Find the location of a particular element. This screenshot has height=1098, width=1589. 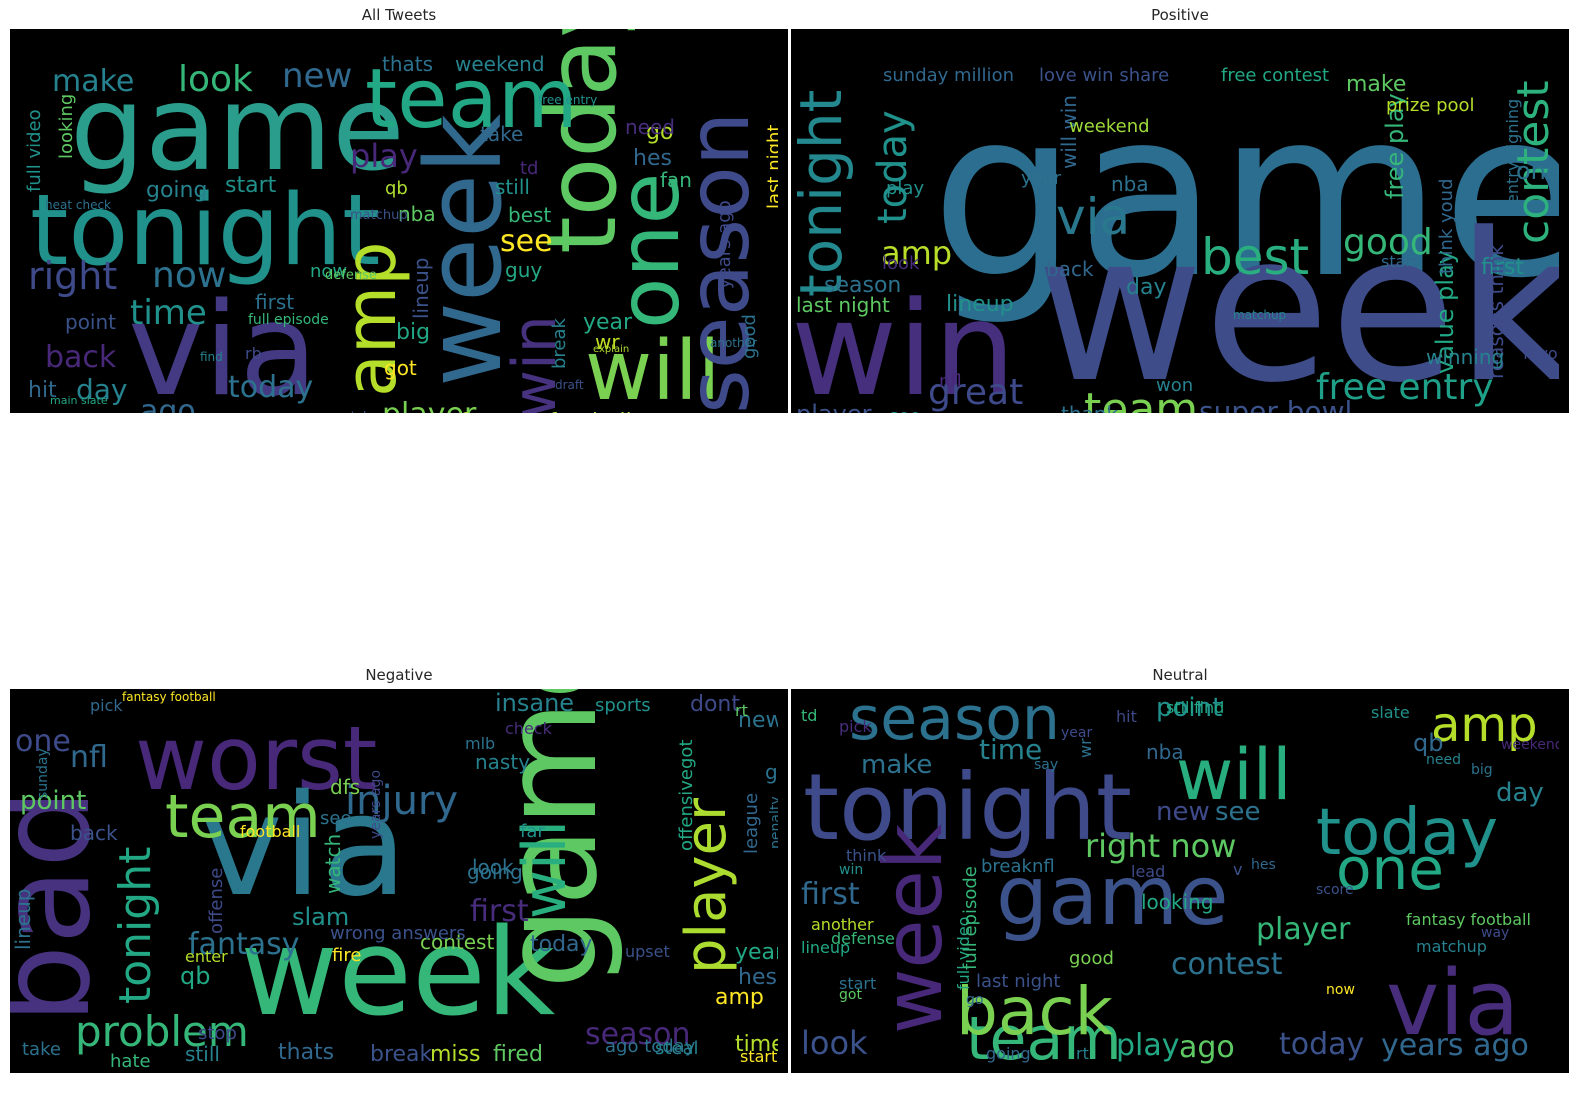

cloud-word: slam is located at coordinates (320, 917).